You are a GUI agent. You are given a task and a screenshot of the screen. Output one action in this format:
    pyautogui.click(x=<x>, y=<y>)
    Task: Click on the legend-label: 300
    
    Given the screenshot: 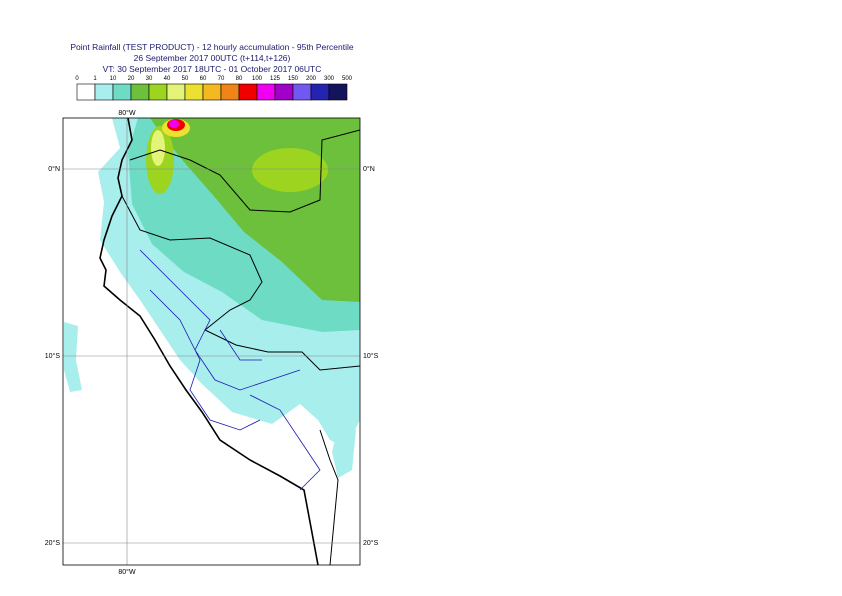 What is the action you would take?
    pyautogui.click(x=329, y=79)
    